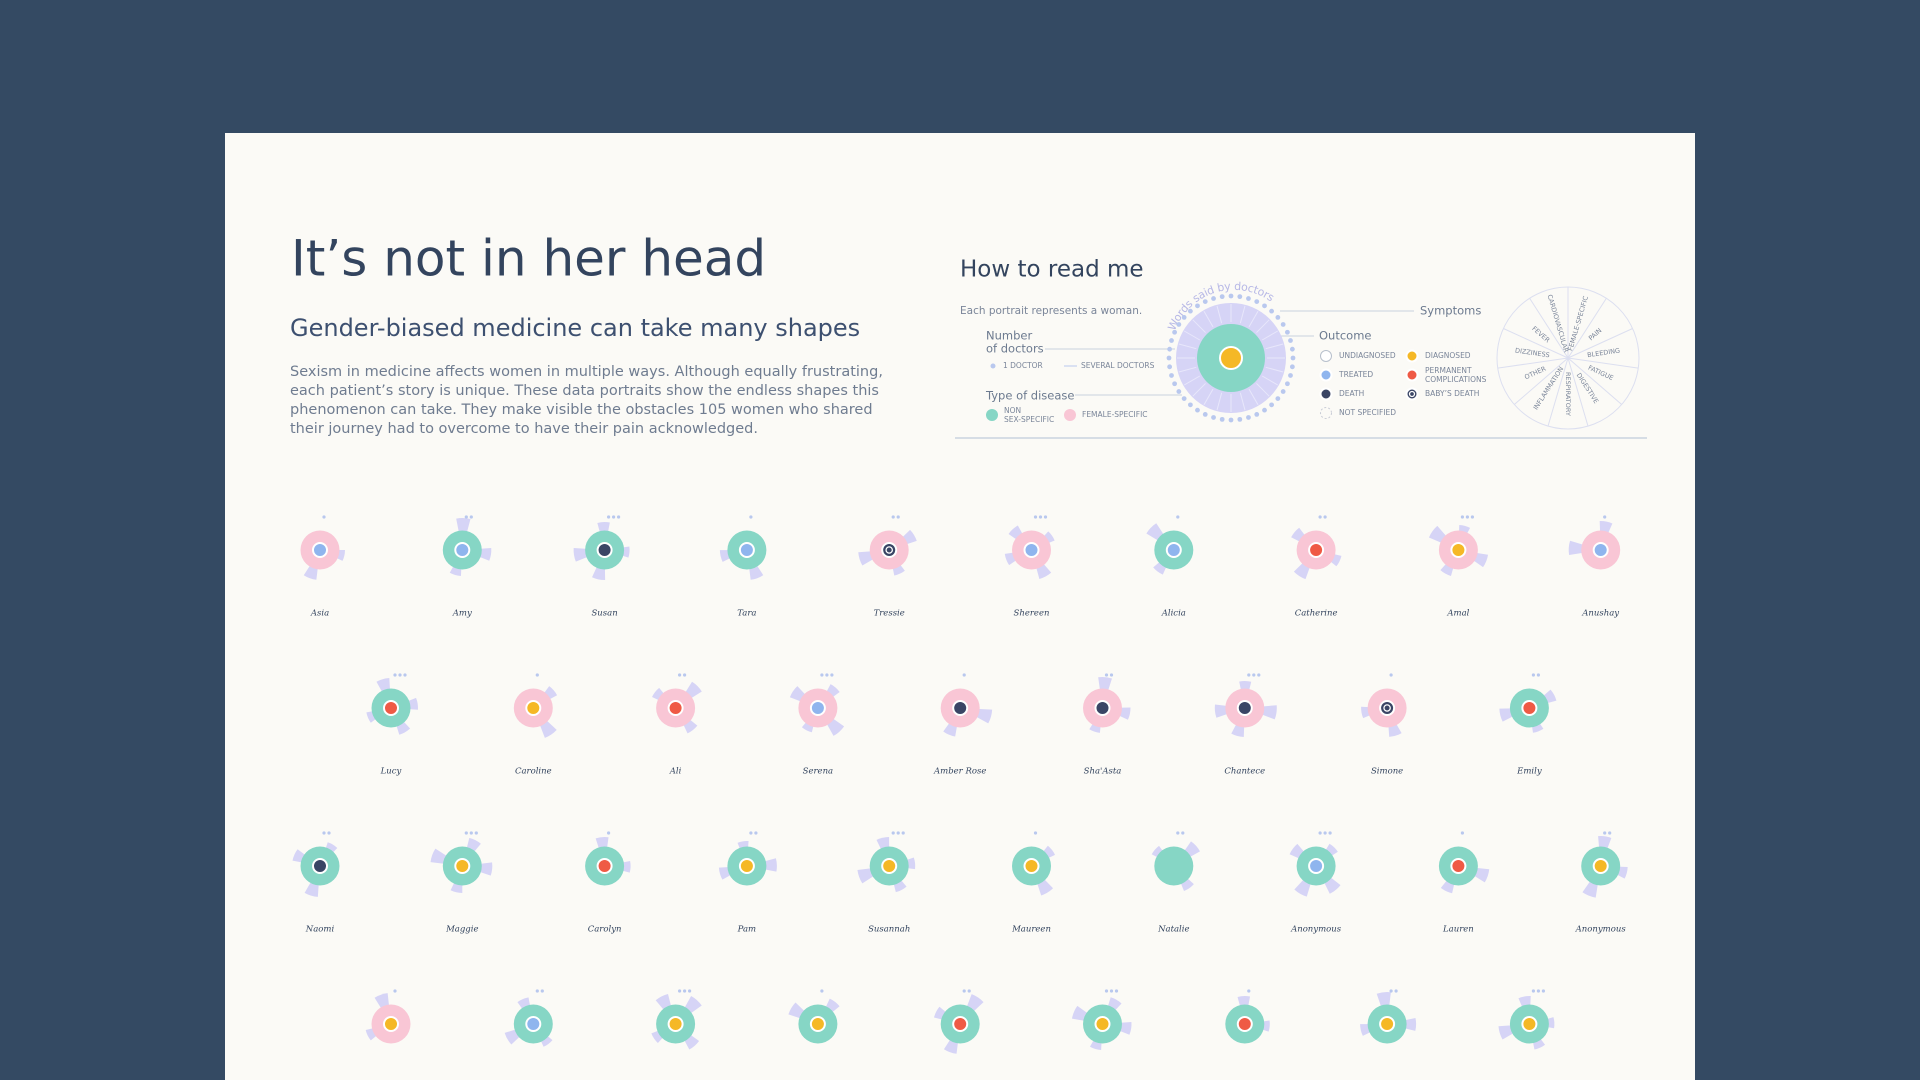  Describe the element at coordinates (535, 725) in the screenshot. I see `portrait: Caroline` at that location.